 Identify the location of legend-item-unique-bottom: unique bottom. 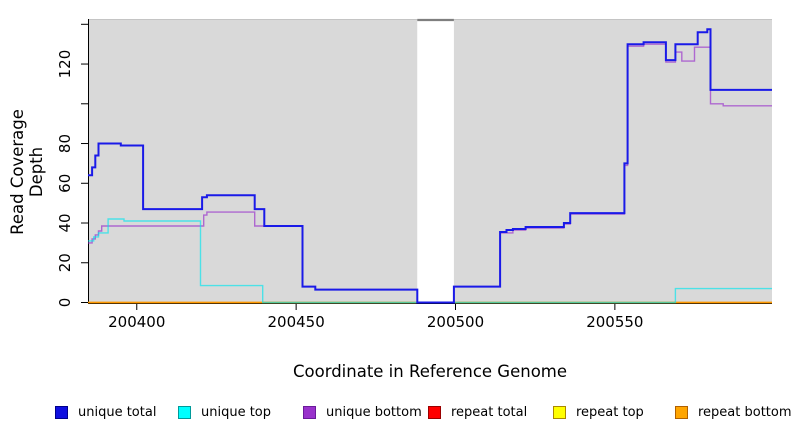
(362, 412).